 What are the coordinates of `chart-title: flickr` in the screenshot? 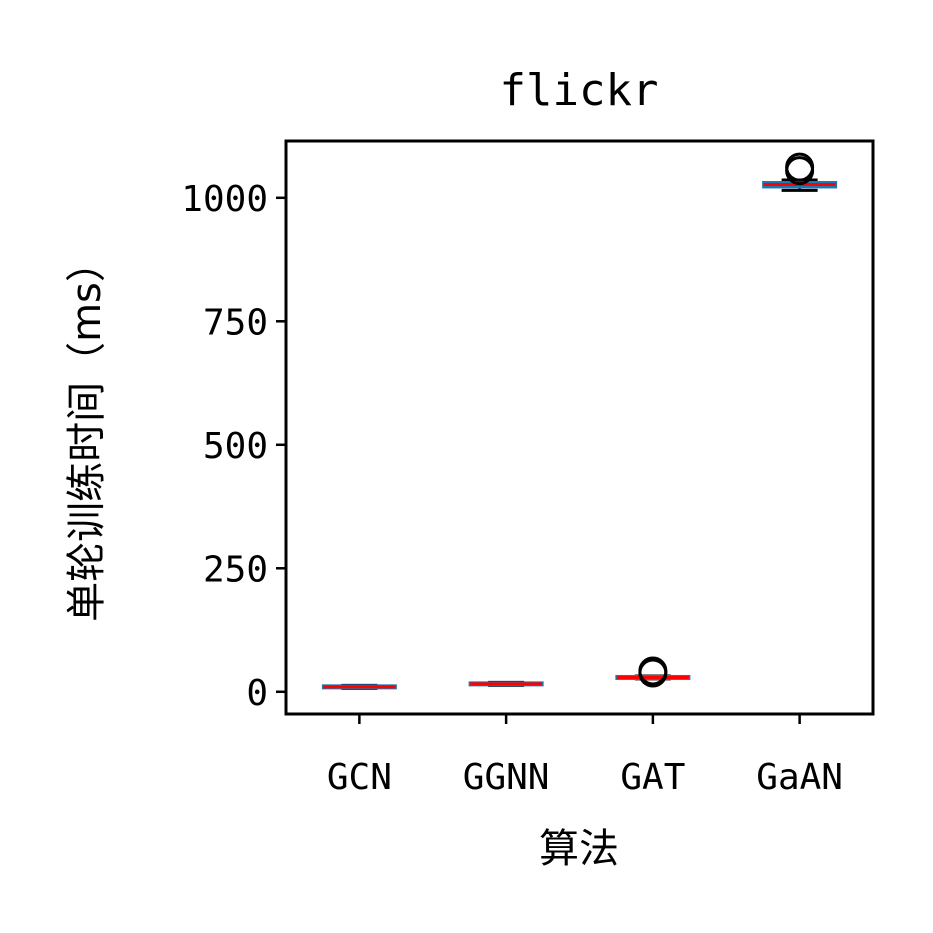 It's located at (579, 90).